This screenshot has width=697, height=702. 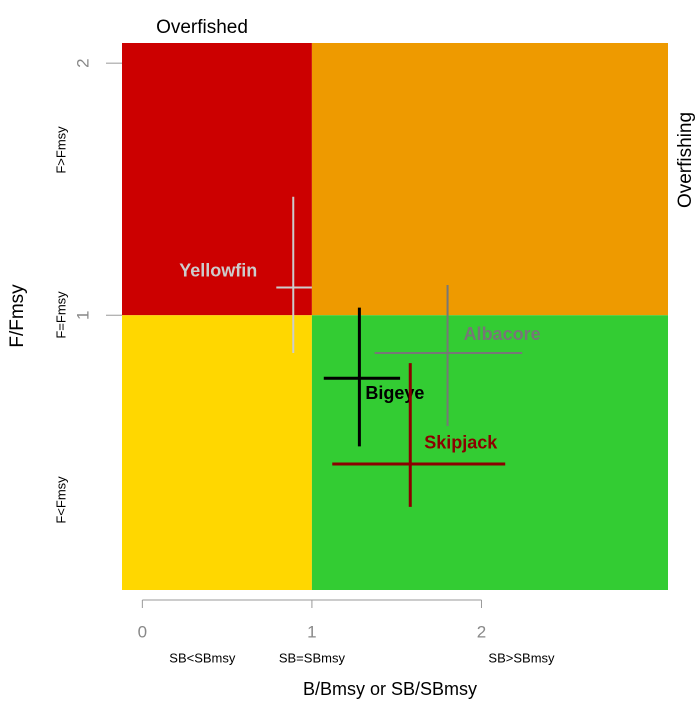 I want to click on series-label: Albacore, so click(x=502, y=334).